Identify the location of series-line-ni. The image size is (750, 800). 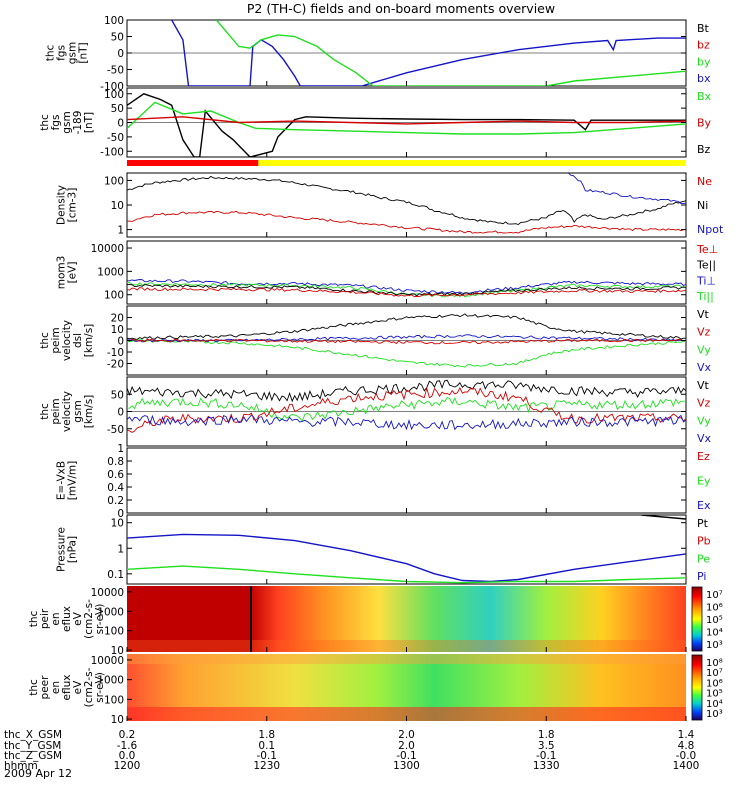
(406, 200).